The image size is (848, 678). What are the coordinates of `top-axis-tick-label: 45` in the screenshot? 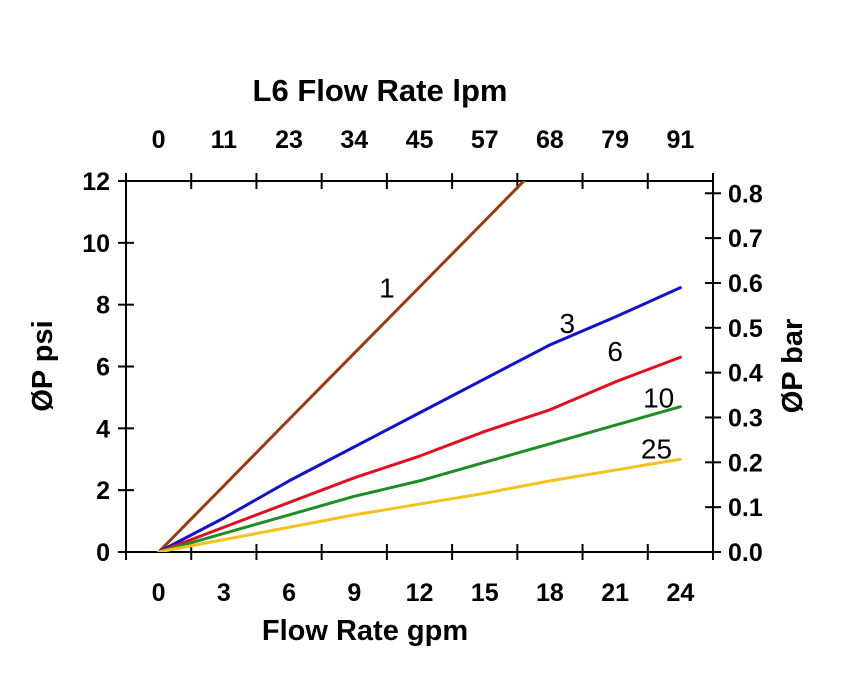 It's located at (420, 140).